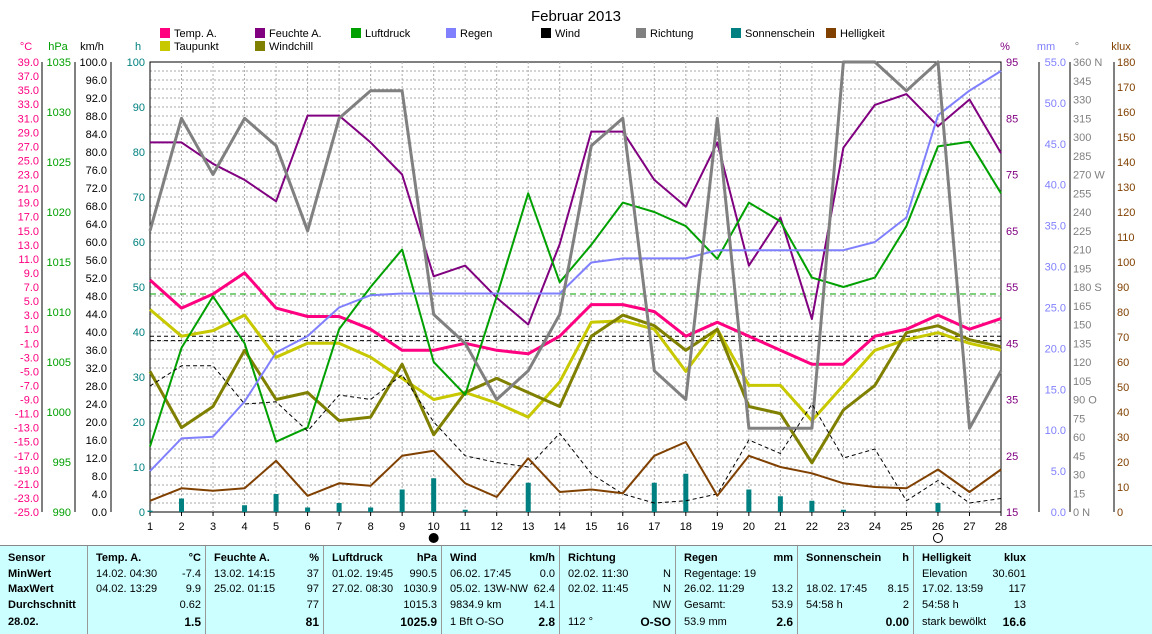  What do you see at coordinates (28, 204) in the screenshot?
I see `tick-label-temp: 19.0` at bounding box center [28, 204].